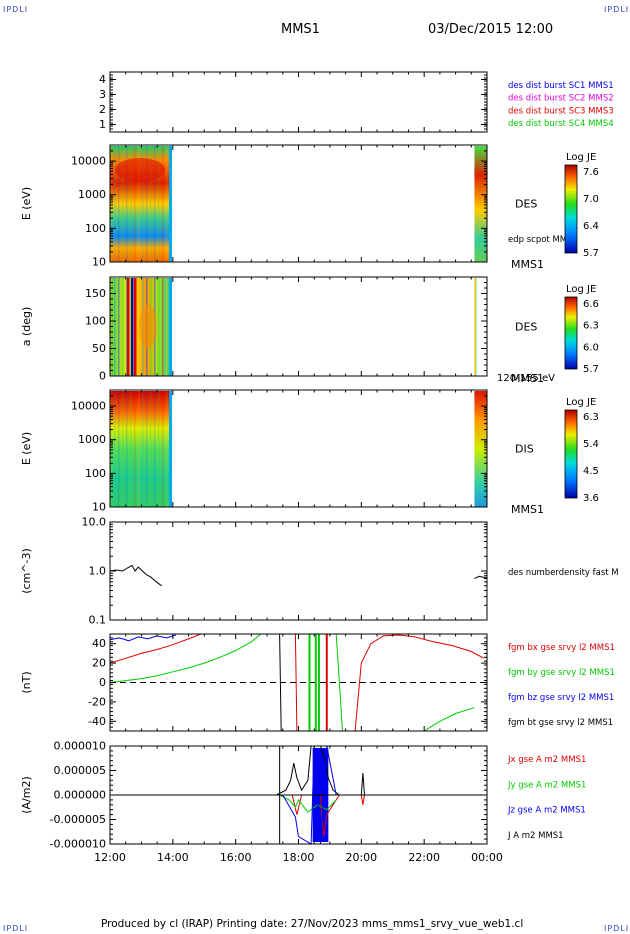  Describe the element at coordinates (110, 857) in the screenshot. I see `x-tick-label: 12:00` at that location.